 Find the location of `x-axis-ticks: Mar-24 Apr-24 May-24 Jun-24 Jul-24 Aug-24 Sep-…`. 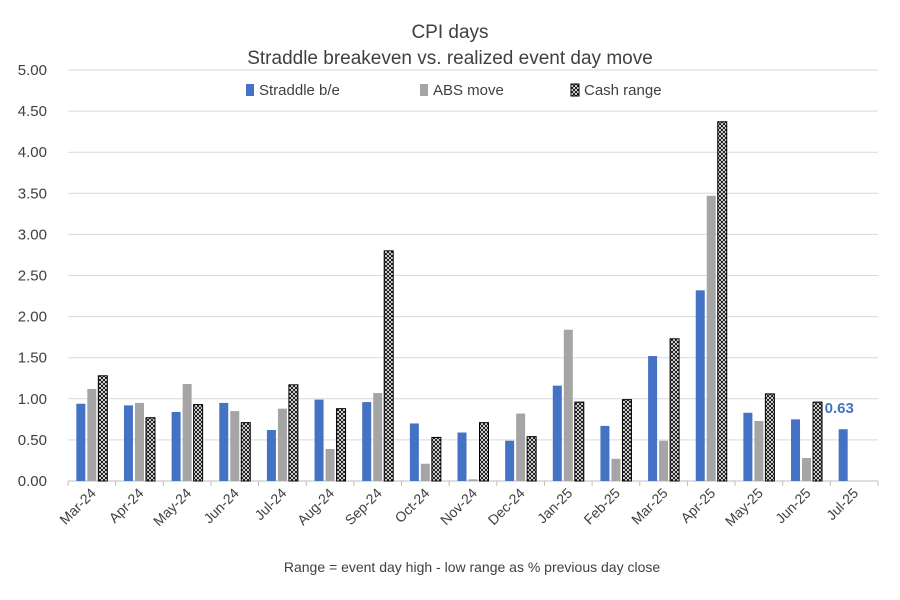

x-axis-ticks: Mar-24 Apr-24 May-24 Jun-24 Jul-24 Aug-24 Sep-… is located at coordinates (458, 507).